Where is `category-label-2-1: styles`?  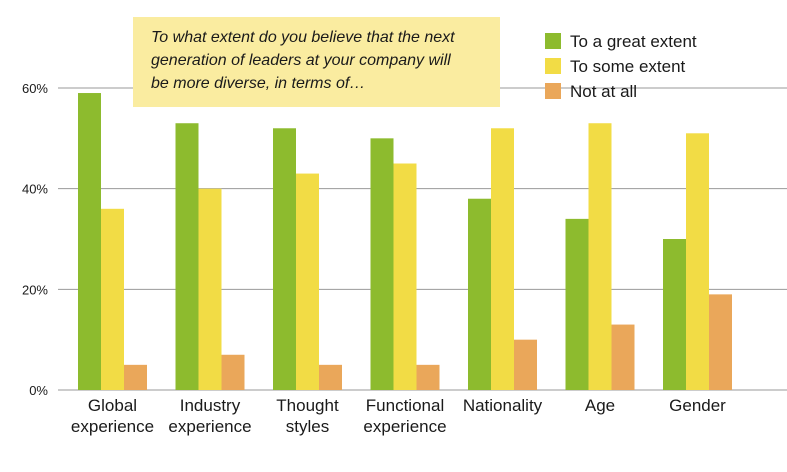 category-label-2-1: styles is located at coordinates (307, 426).